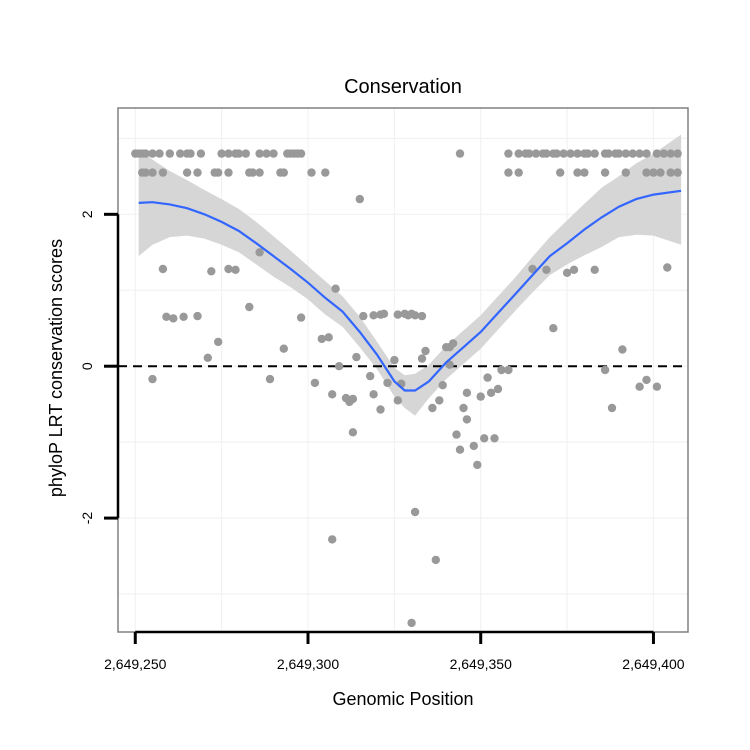  I want to click on x-tick-label: 2,649,250, so click(135, 664).